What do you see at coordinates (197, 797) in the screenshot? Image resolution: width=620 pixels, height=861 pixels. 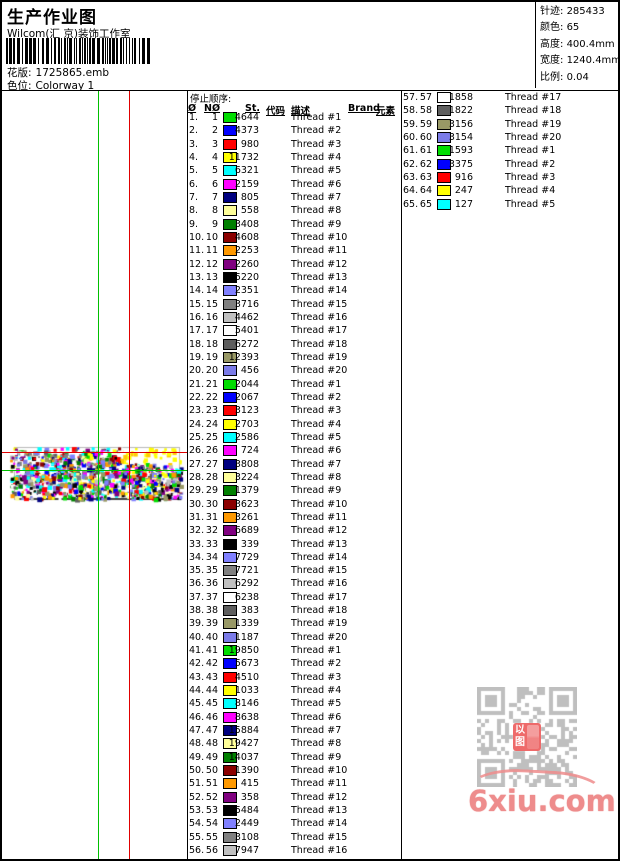 I see `stop-number: 52.` at bounding box center [197, 797].